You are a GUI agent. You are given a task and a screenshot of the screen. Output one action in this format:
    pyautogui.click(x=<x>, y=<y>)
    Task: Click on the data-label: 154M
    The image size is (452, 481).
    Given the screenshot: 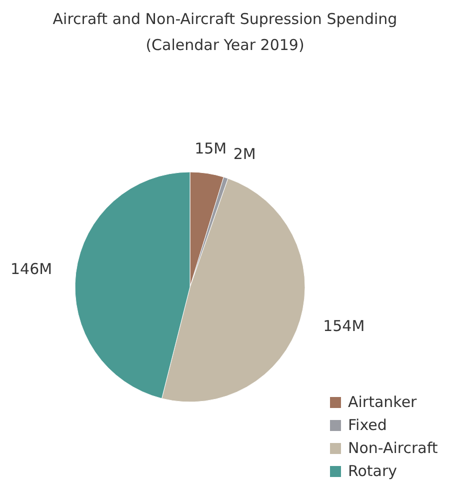 What is the action you would take?
    pyautogui.click(x=344, y=326)
    